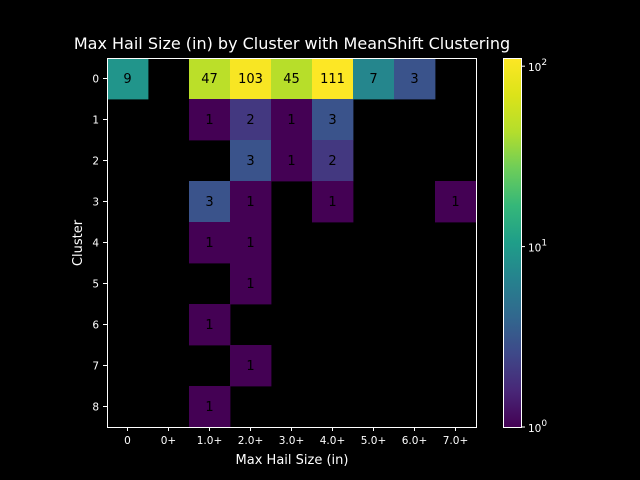 The image size is (640, 480). Describe the element at coordinates (537, 427) in the screenshot. I see `colorbar-tick-label: 10⁰` at that location.